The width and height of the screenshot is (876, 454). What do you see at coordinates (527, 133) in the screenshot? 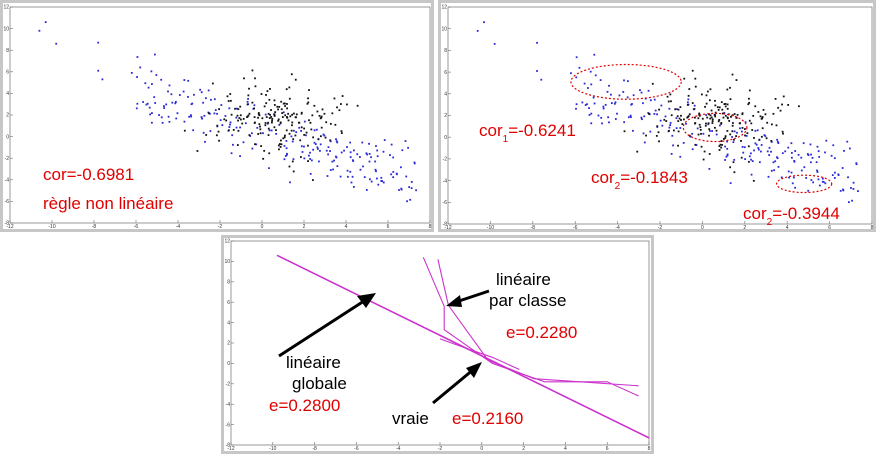
I see `cor1-label: cor1=-0.6241` at bounding box center [527, 133].